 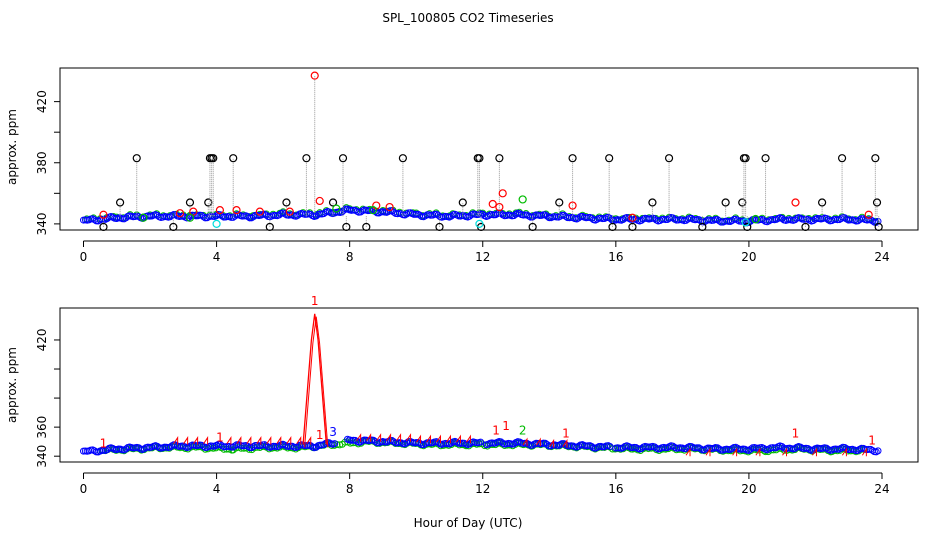 What do you see at coordinates (42, 427) in the screenshot?
I see `y-tick-label: 360` at bounding box center [42, 427].